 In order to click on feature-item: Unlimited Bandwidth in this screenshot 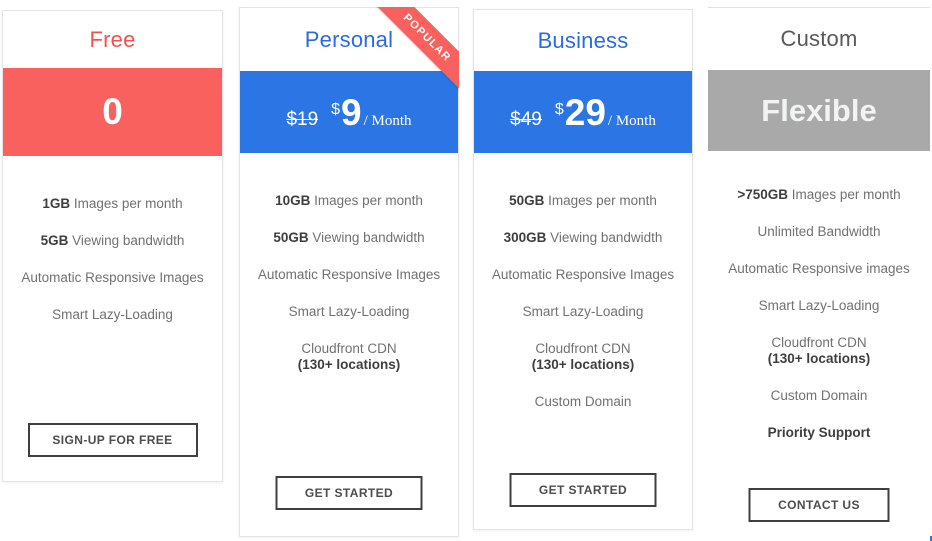, I will do `click(819, 231)`.